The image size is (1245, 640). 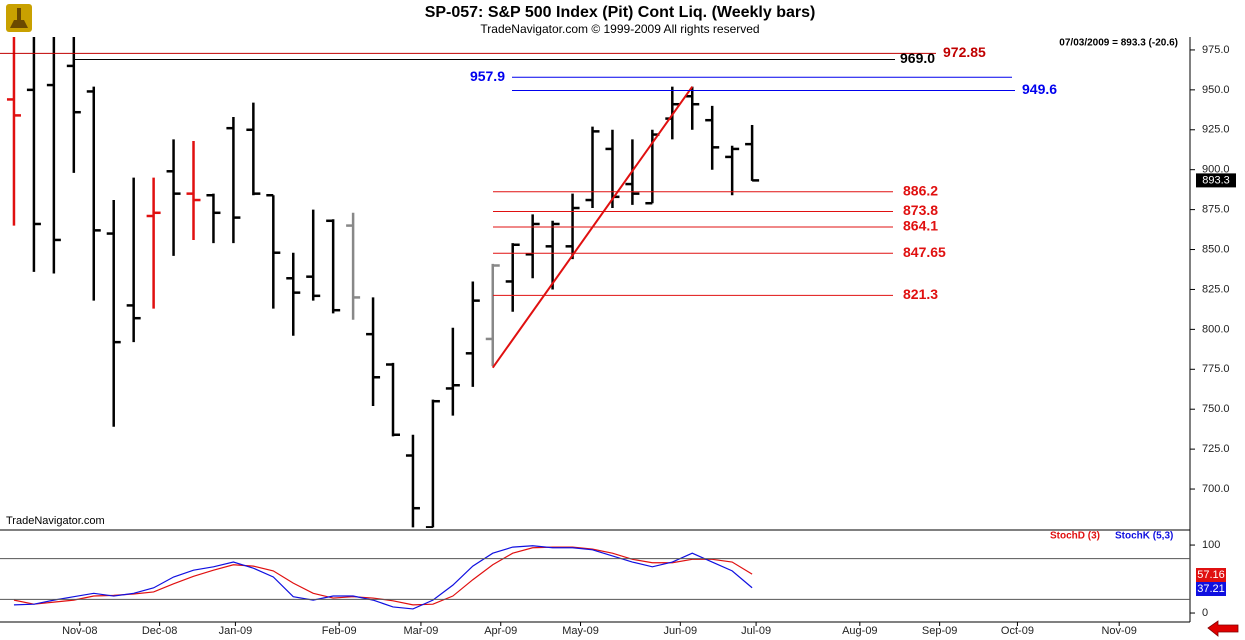 What do you see at coordinates (1216, 449) in the screenshot?
I see `y-tick-label: 725.0` at bounding box center [1216, 449].